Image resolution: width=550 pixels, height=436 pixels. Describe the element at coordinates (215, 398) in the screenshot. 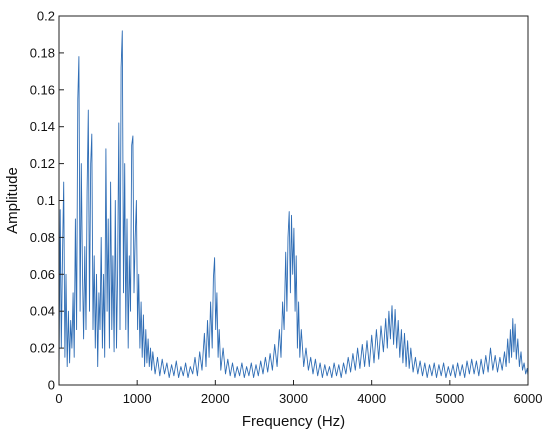

I see `x-tick-label: 2000` at that location.